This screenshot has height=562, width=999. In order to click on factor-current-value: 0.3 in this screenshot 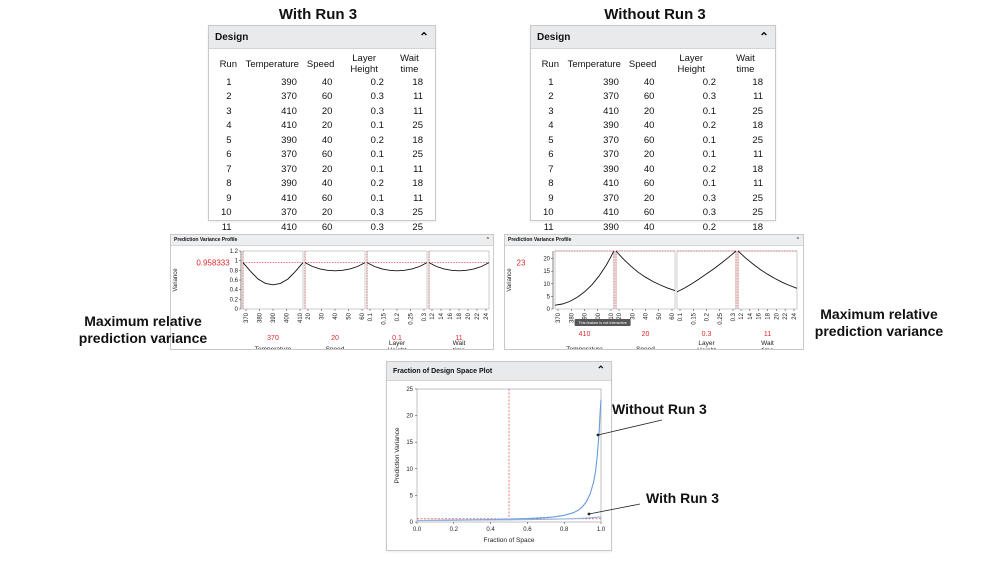, I will do `click(707, 334)`.